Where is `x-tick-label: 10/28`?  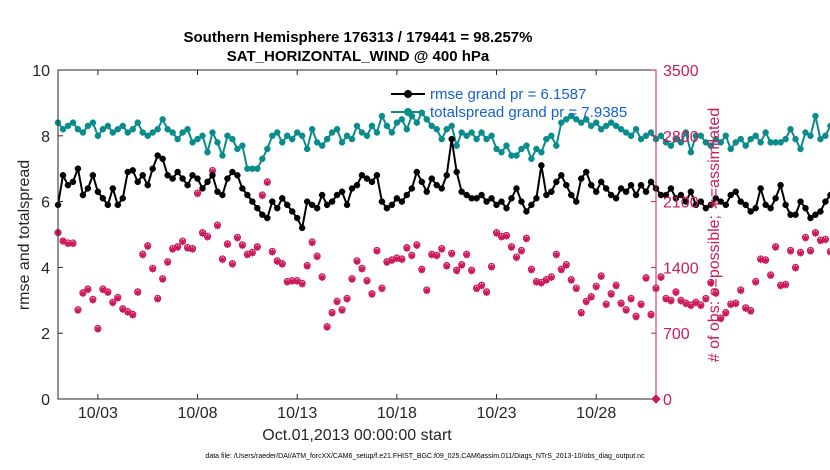
x-tick-label: 10/28 is located at coordinates (596, 413).